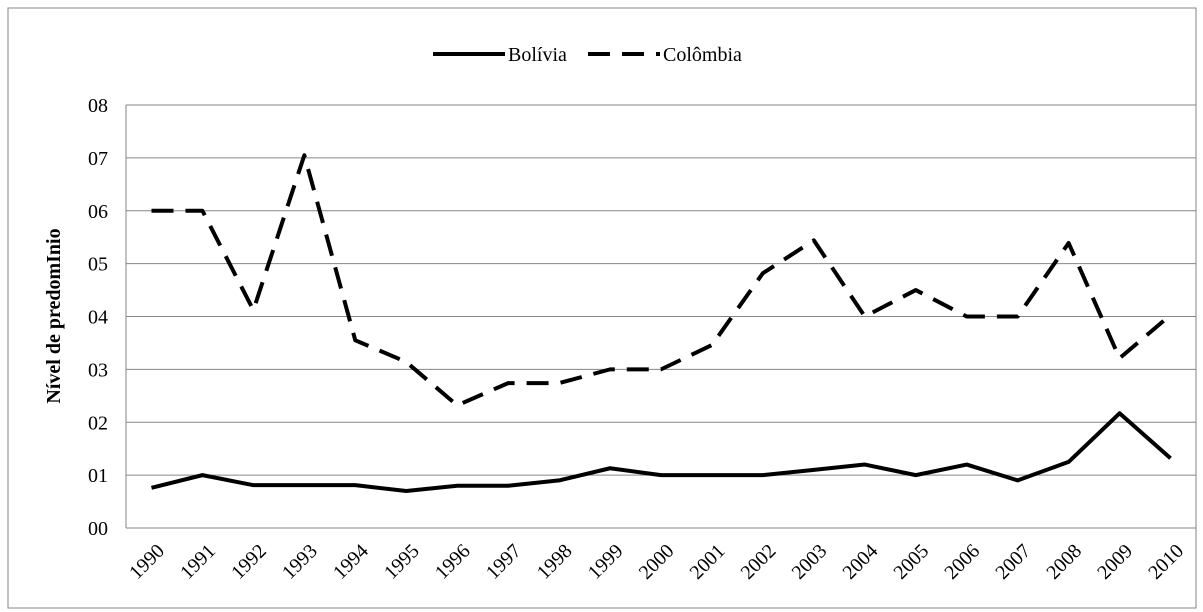 The height and width of the screenshot is (612, 1203). I want to click on y-tick-label: 06, so click(98, 212).